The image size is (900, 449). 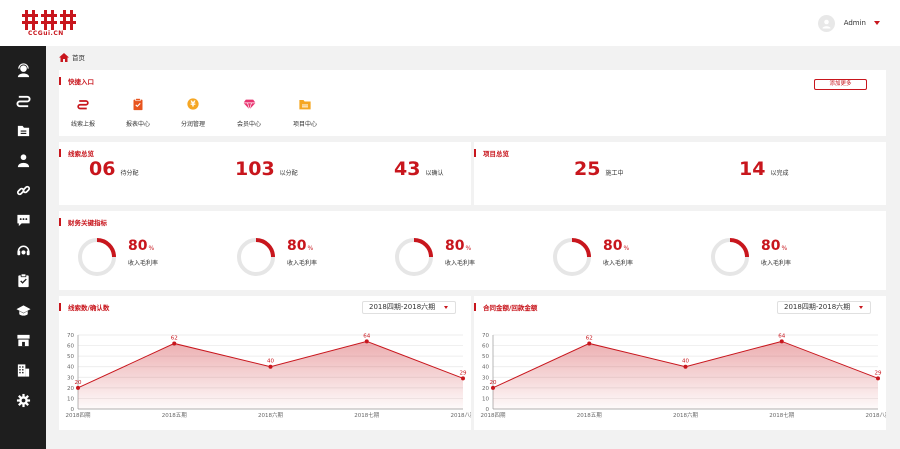 What do you see at coordinates (491, 153) in the screenshot?
I see `section-title: 项目总览` at bounding box center [491, 153].